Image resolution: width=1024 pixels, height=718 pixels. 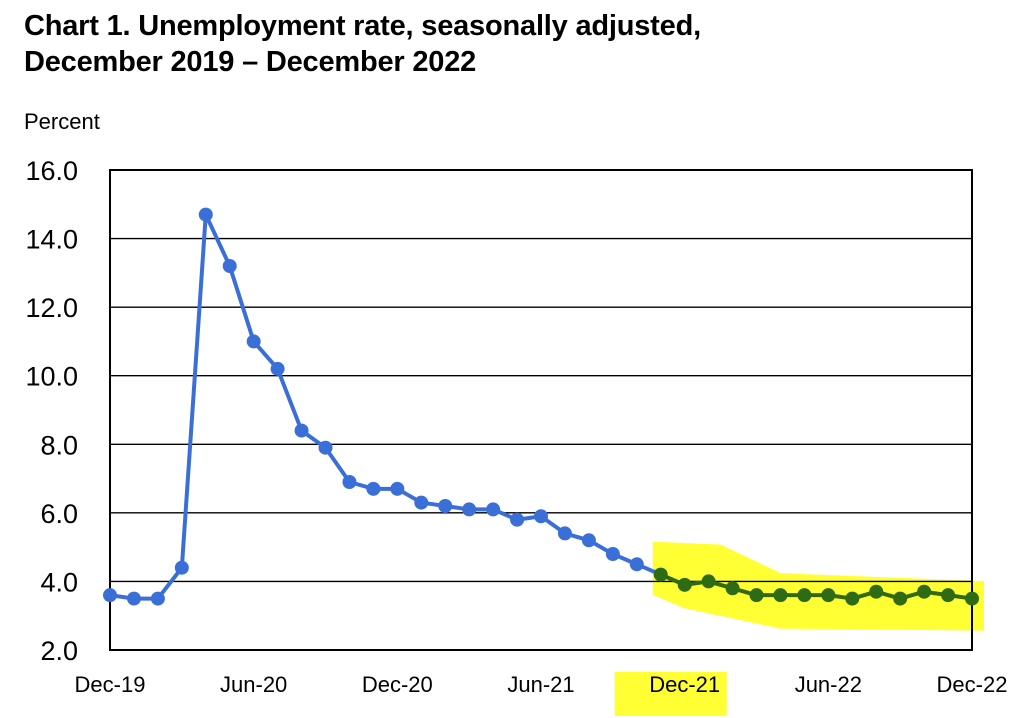 I want to click on y-tick-label: 8.0, so click(x=59, y=445).